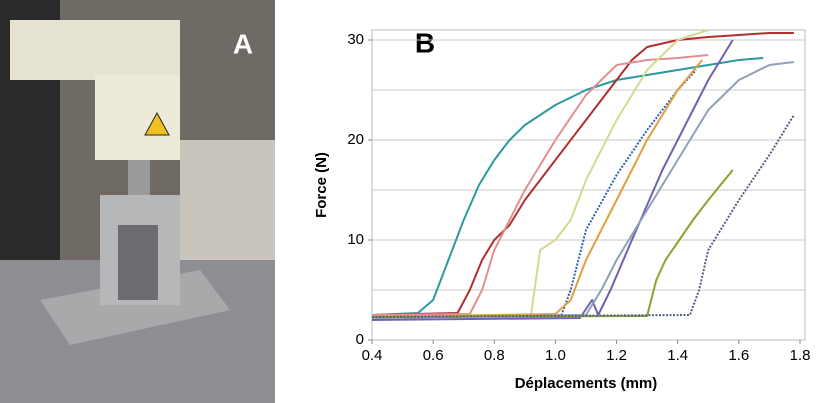 Image resolution: width=816 pixels, height=403 pixels. What do you see at coordinates (425, 42) in the screenshot?
I see `panel-label: B` at bounding box center [425, 42].